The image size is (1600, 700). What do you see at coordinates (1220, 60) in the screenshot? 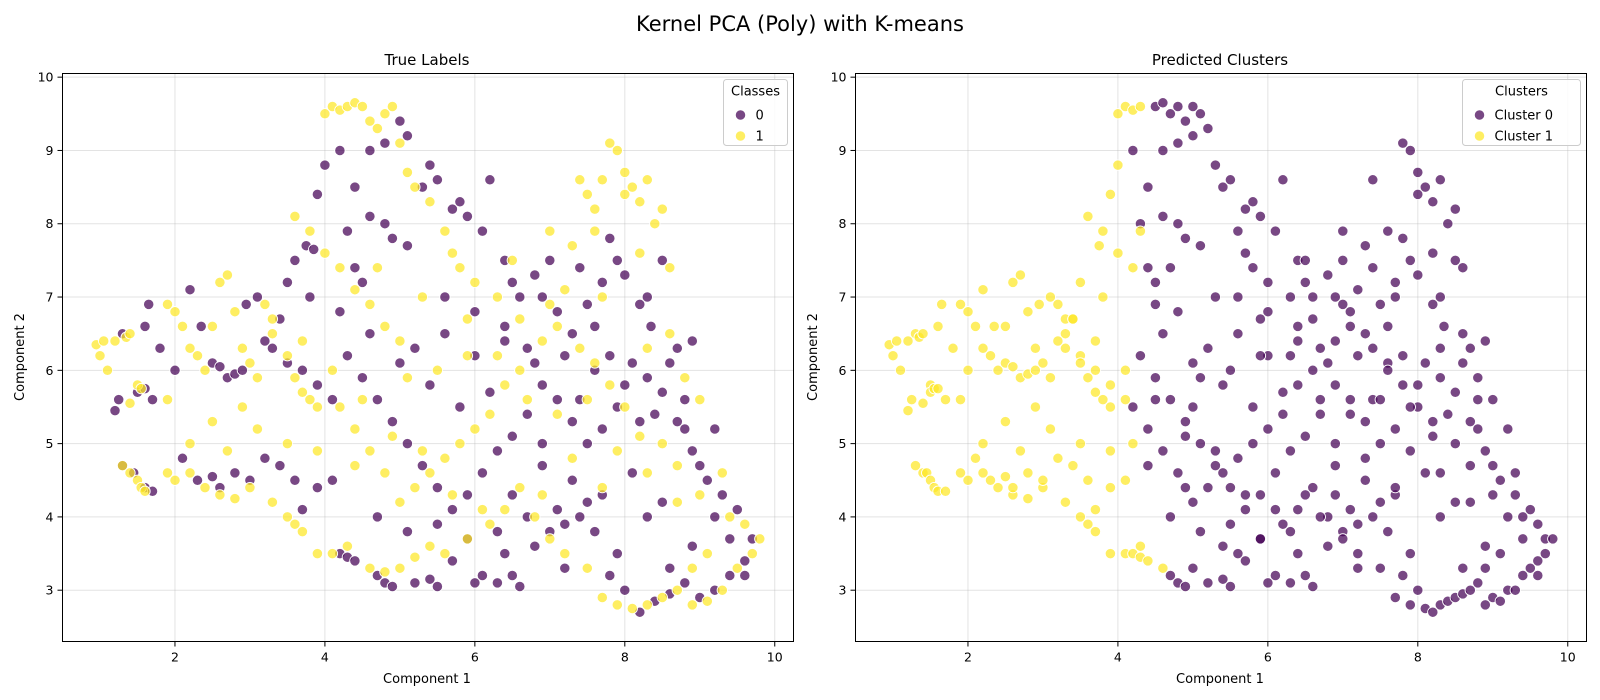
I see `panel-title: Predicted Clusters` at bounding box center [1220, 60].